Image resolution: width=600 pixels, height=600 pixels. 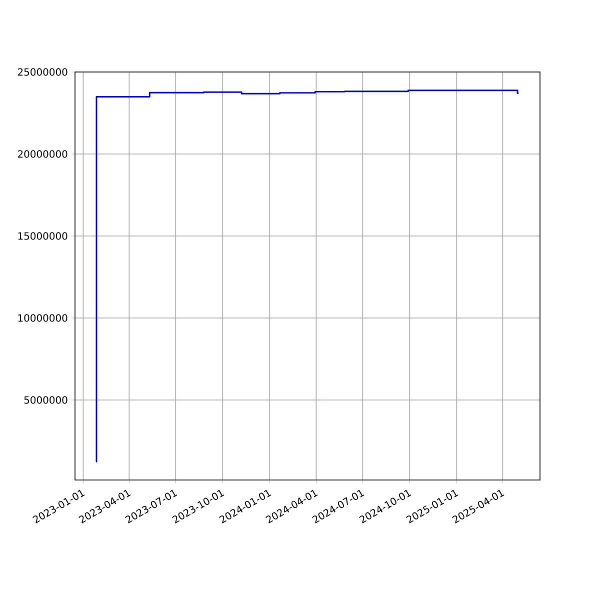 What do you see at coordinates (46, 400) in the screenshot?
I see `y-tick-label: 5000000` at bounding box center [46, 400].